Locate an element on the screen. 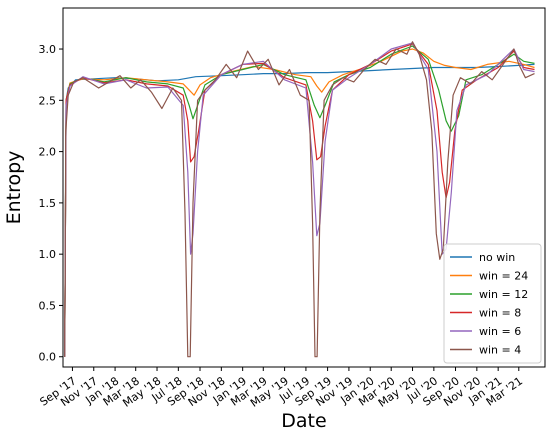 Image resolution: width=550 pixels, height=436 pixels. y-tick-label: 2.5 is located at coordinates (48, 100).